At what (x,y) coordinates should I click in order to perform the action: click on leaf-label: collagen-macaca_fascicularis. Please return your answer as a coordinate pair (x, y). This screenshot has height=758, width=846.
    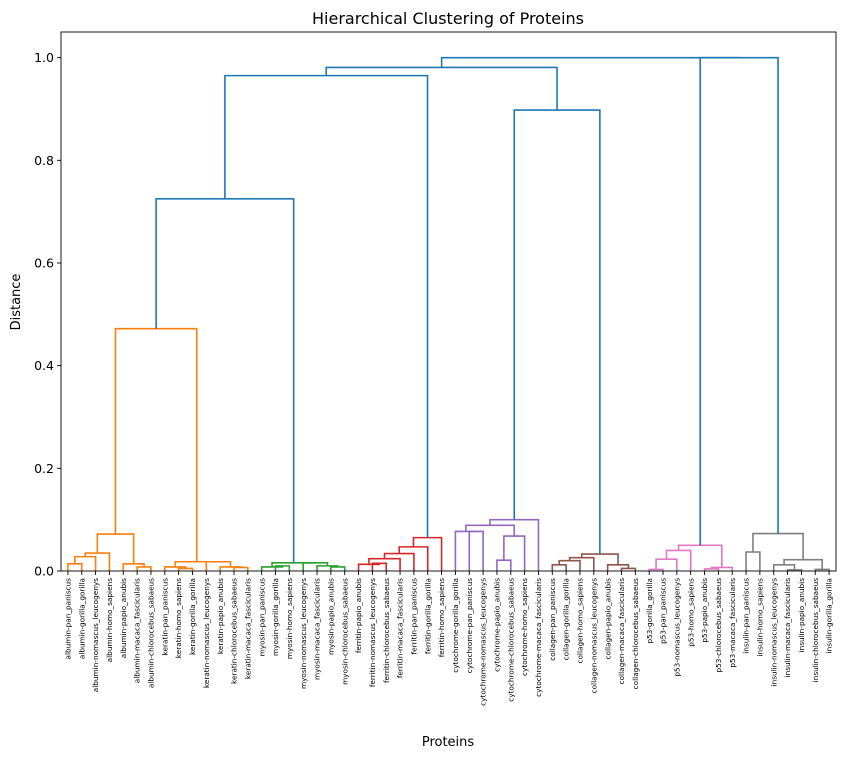
    Looking at the image, I should click on (621, 631).